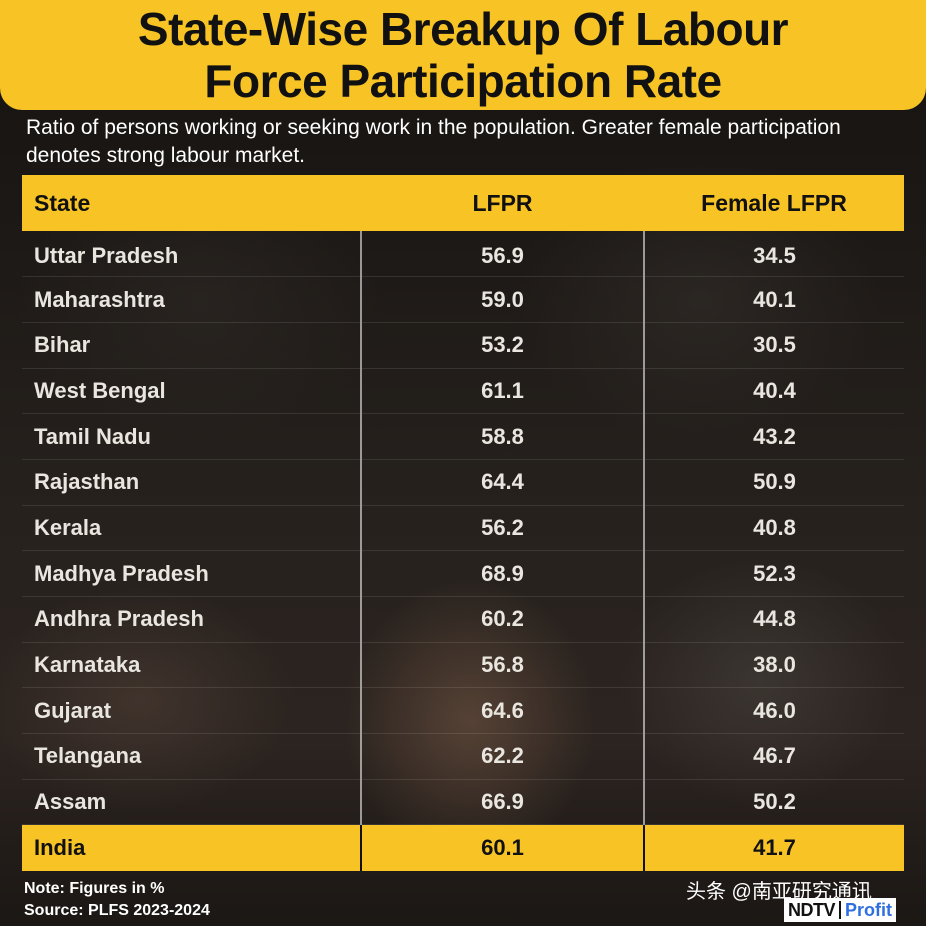 This screenshot has width=926, height=926. What do you see at coordinates (502, 847) in the screenshot?
I see `cell-lfpr: 60.1` at bounding box center [502, 847].